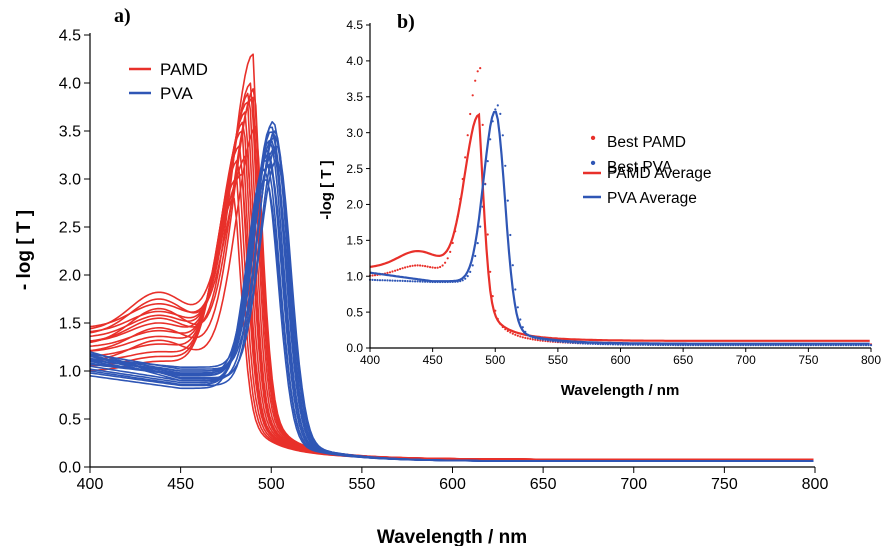 The image size is (888, 546). What do you see at coordinates (362, 484) in the screenshot?
I see `panel-a-x-tick-label: 550` at bounding box center [362, 484].